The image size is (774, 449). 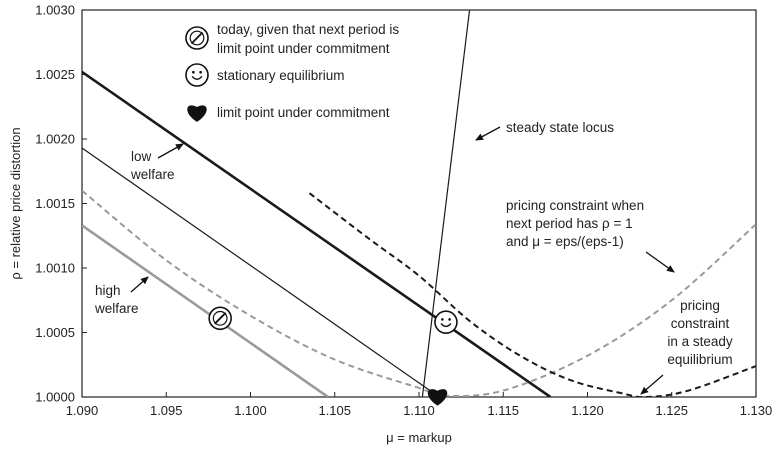 I want to click on legend-label: stationary equilibrium, so click(x=281, y=75).